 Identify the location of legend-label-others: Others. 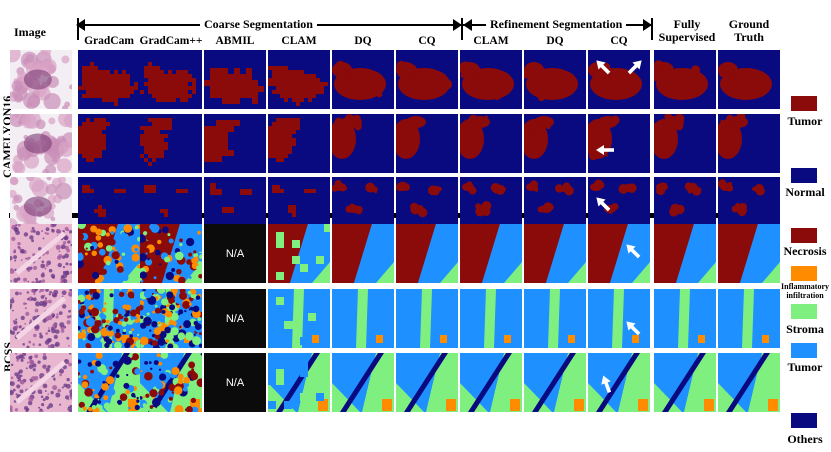
(805, 439).